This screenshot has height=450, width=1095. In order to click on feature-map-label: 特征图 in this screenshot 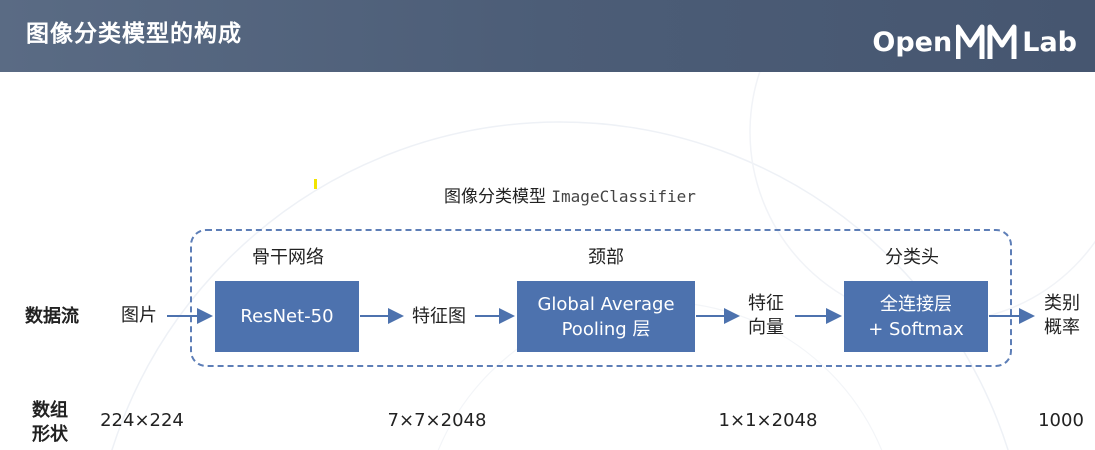, I will do `click(439, 316)`.